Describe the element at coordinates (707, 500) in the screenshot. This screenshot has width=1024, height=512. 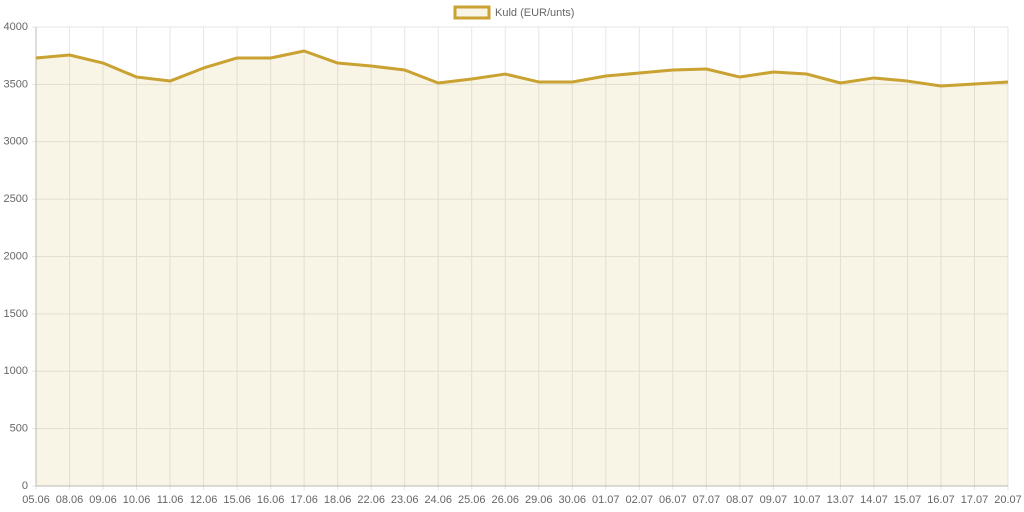
I see `x-tick-label: 07.07` at that location.